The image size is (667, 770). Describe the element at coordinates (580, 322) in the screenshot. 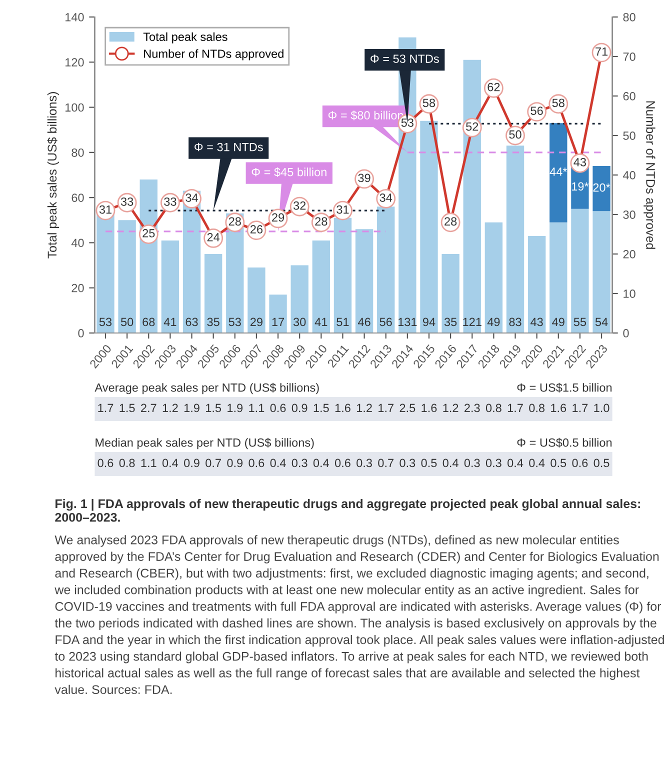

I see `data-label: 55` at that location.